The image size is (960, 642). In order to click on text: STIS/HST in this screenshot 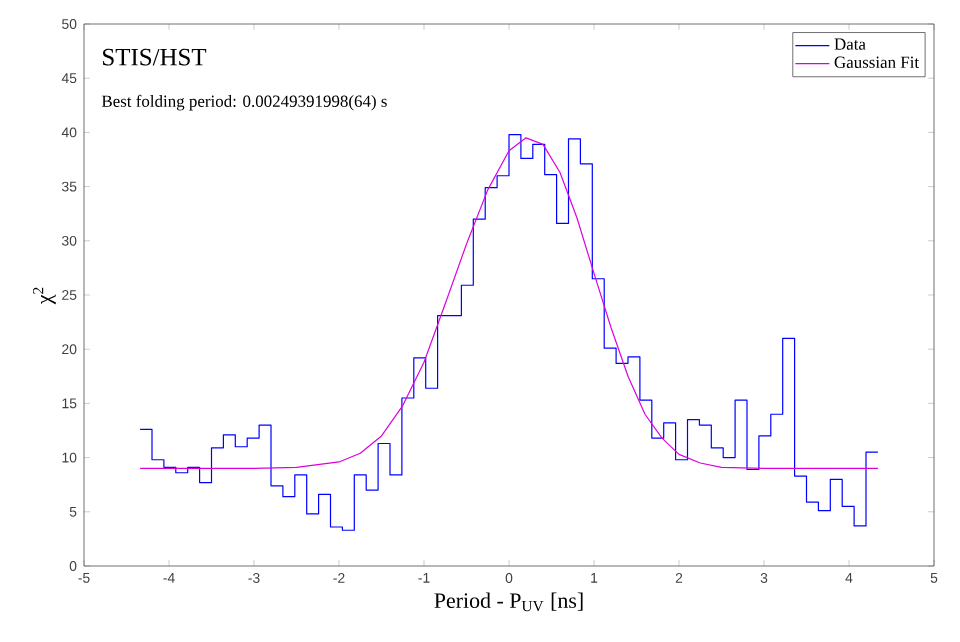, I will do `click(155, 57)`.